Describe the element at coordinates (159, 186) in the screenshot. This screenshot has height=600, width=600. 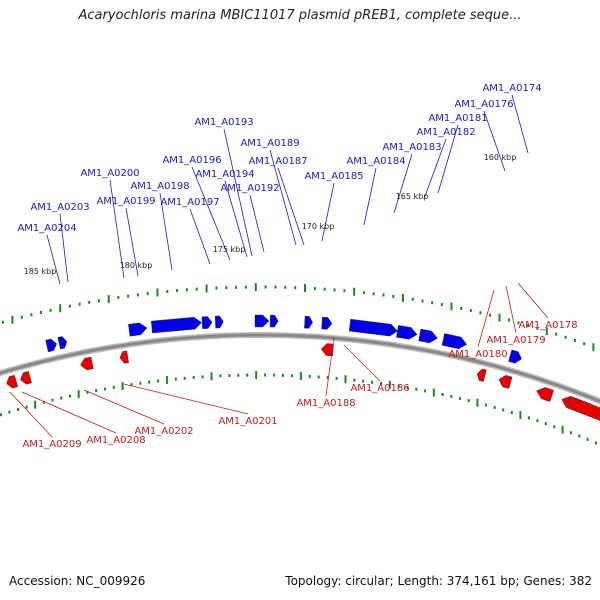
I see `forward-gene-label: AM1_A0198` at that location.